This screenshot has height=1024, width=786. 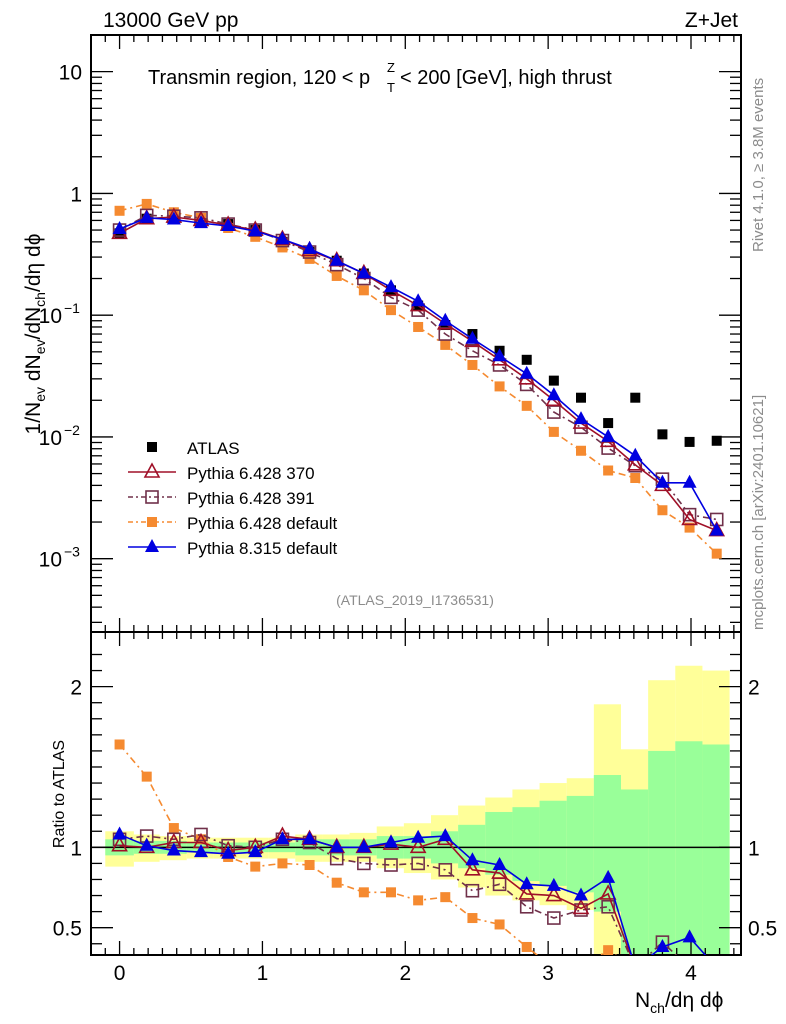 I want to click on y-tick-exponent: −2, so click(x=72, y=430).